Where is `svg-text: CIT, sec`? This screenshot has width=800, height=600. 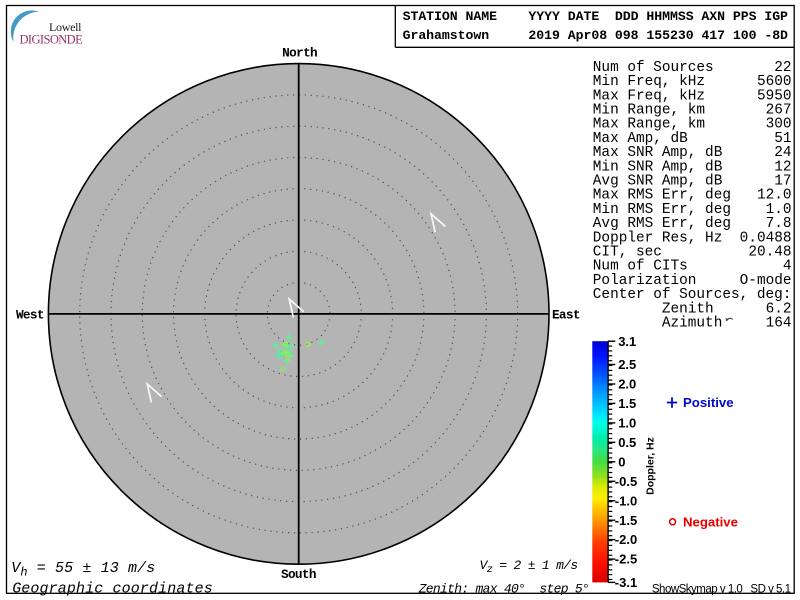
svg-text: CIT, sec is located at coordinates (627, 253).